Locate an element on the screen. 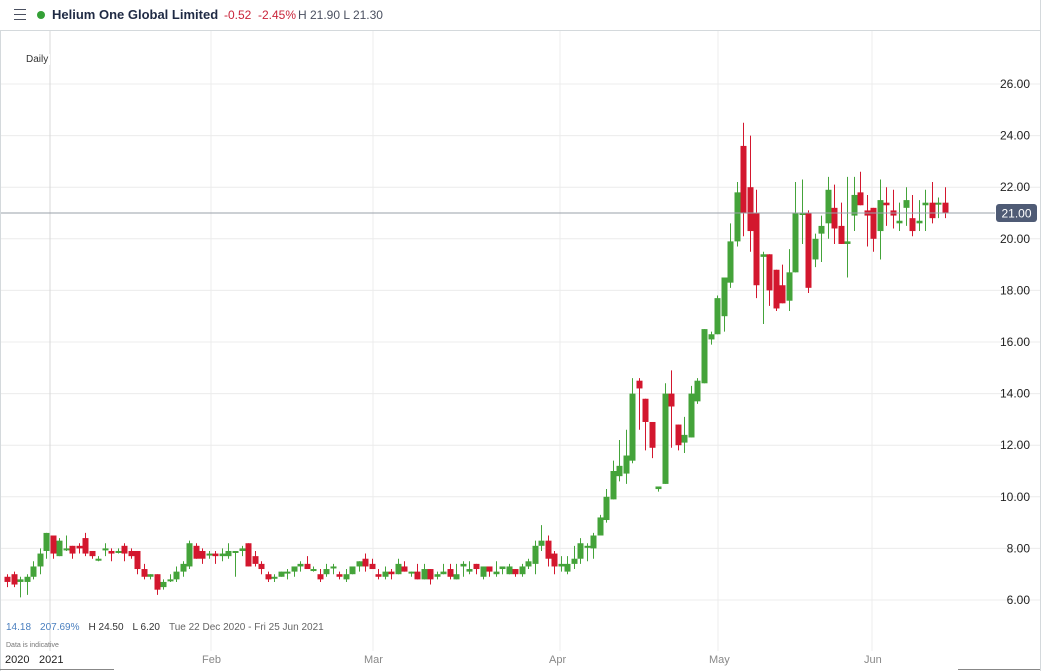 Image resolution: width=1041 pixels, height=671 pixels. x-label-year-2020: 2020 is located at coordinates (17, 660).